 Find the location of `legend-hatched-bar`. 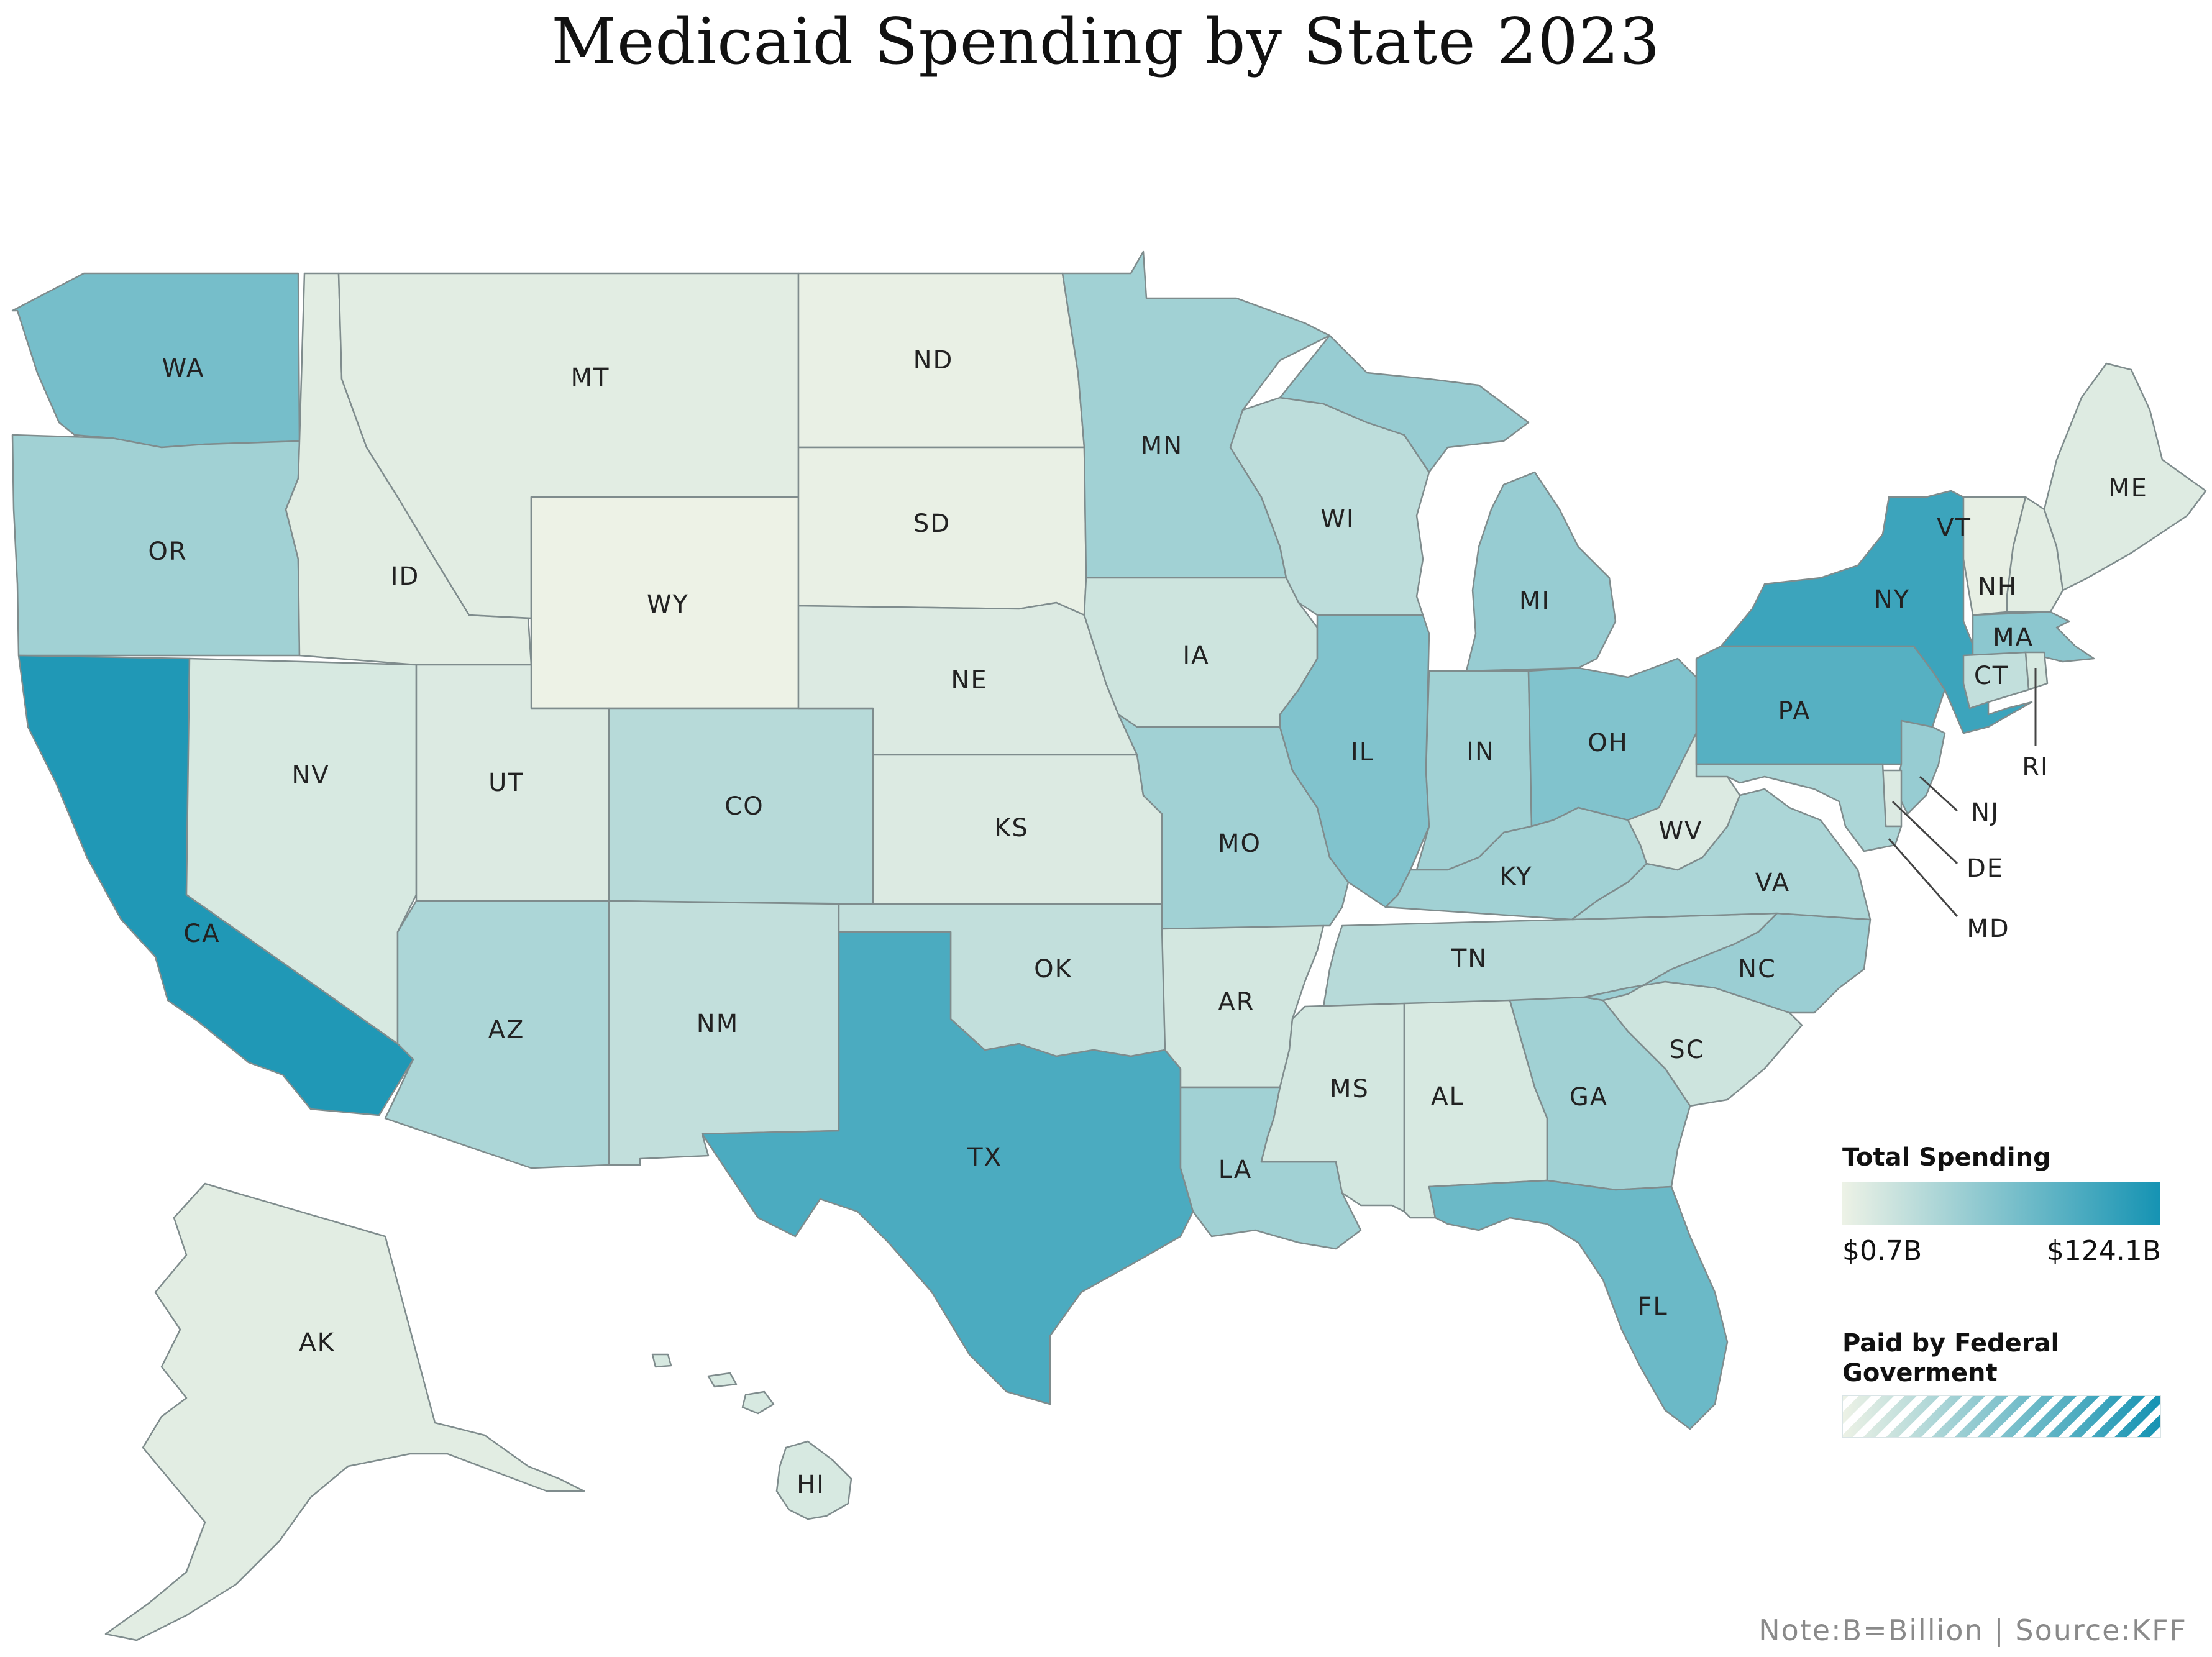

legend-hatched-bar is located at coordinates (2001, 1416).